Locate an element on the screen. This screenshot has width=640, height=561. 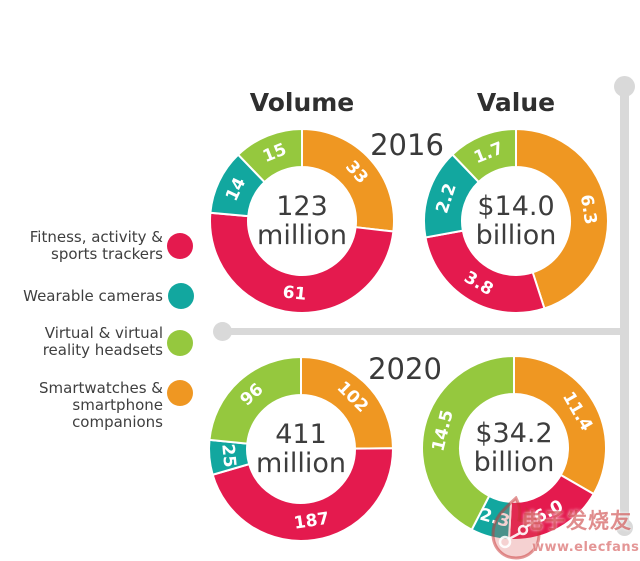
donut-chart-value-2016: 6.3 3.8 2.2 1.7 $14.0 billion is located at coordinates (516, 221).